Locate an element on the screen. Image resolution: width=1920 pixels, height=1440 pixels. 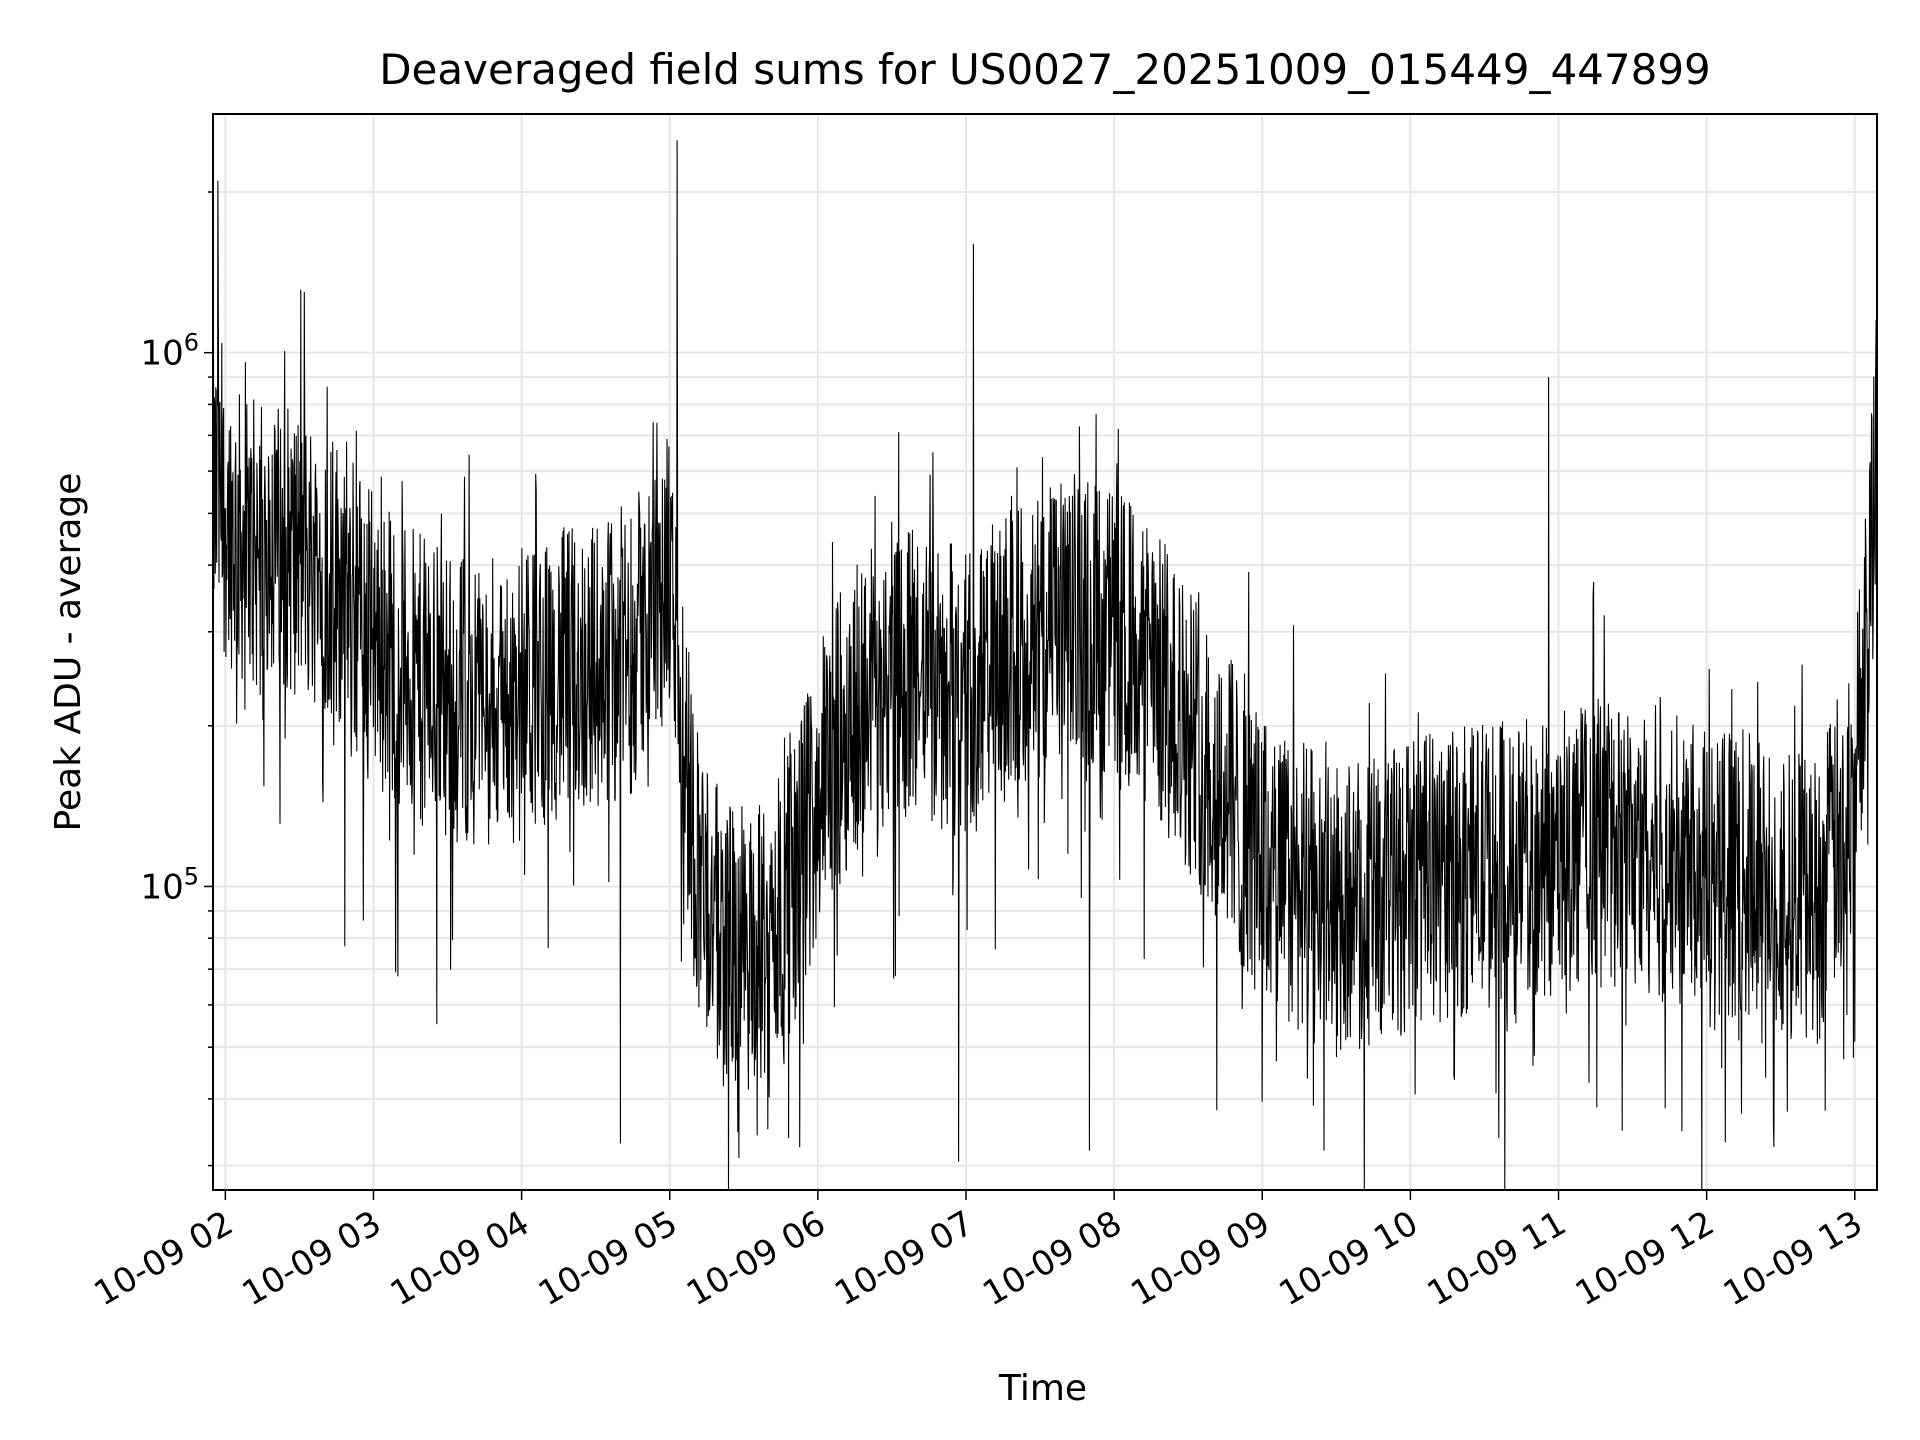
x-tick-label: 10-09 03 is located at coordinates (312, 1258).